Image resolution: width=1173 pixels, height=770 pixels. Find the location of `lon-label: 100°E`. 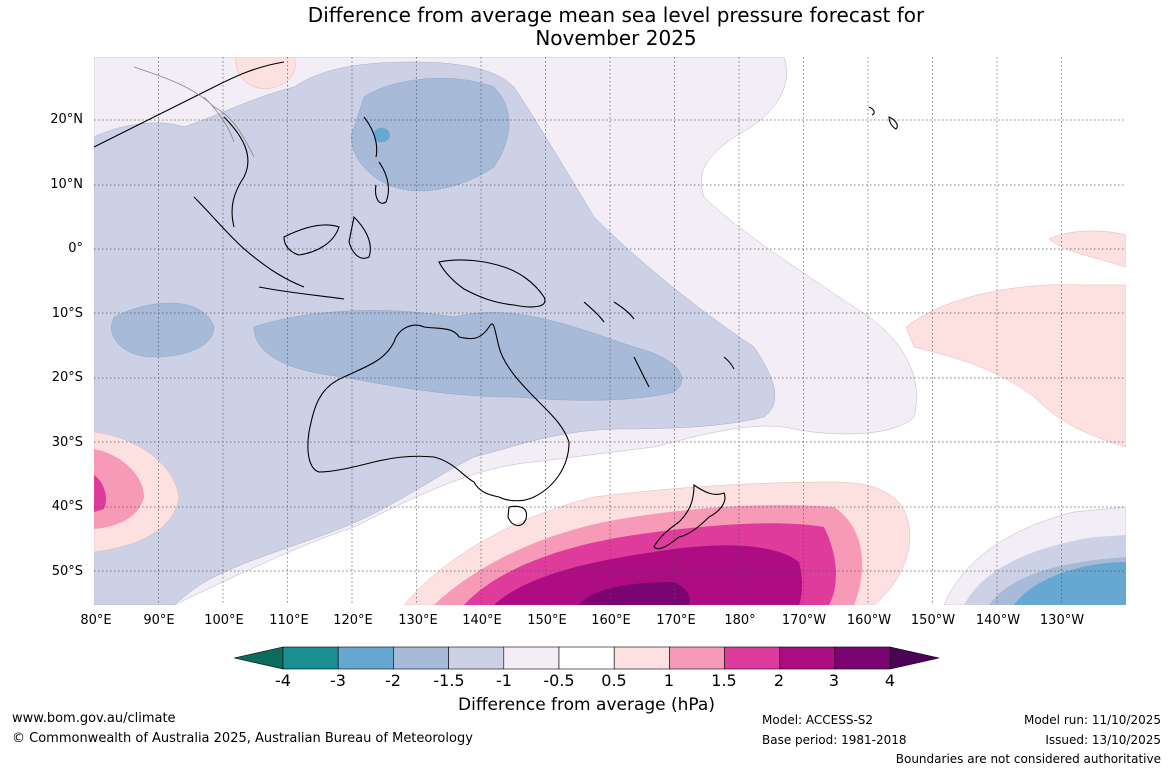

lon-label: 100°E is located at coordinates (224, 620).